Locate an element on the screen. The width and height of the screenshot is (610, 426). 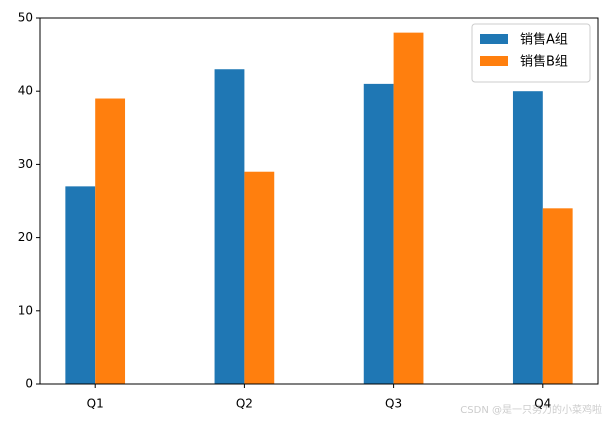
y-tick-label: 40 is located at coordinates (25, 91).